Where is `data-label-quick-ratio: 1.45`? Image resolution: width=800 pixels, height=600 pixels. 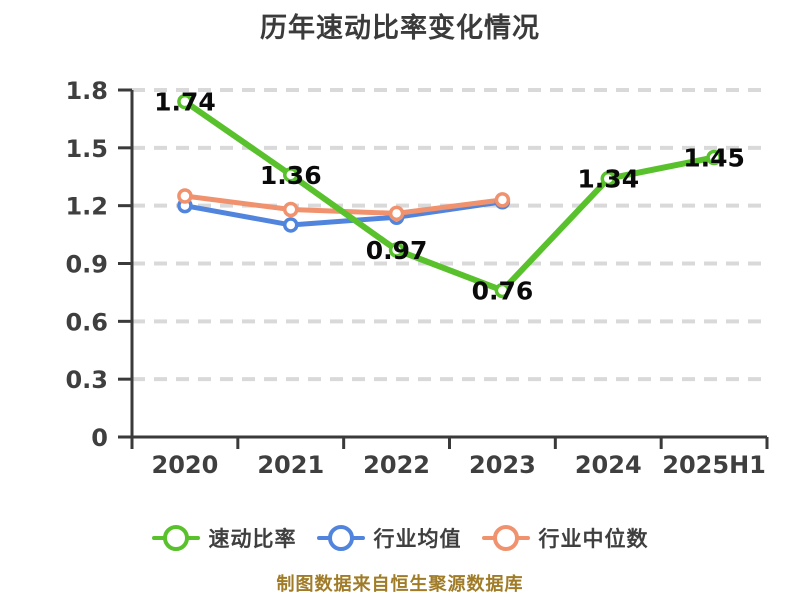
data-label-quick-ratio: 1.45 is located at coordinates (714, 157).